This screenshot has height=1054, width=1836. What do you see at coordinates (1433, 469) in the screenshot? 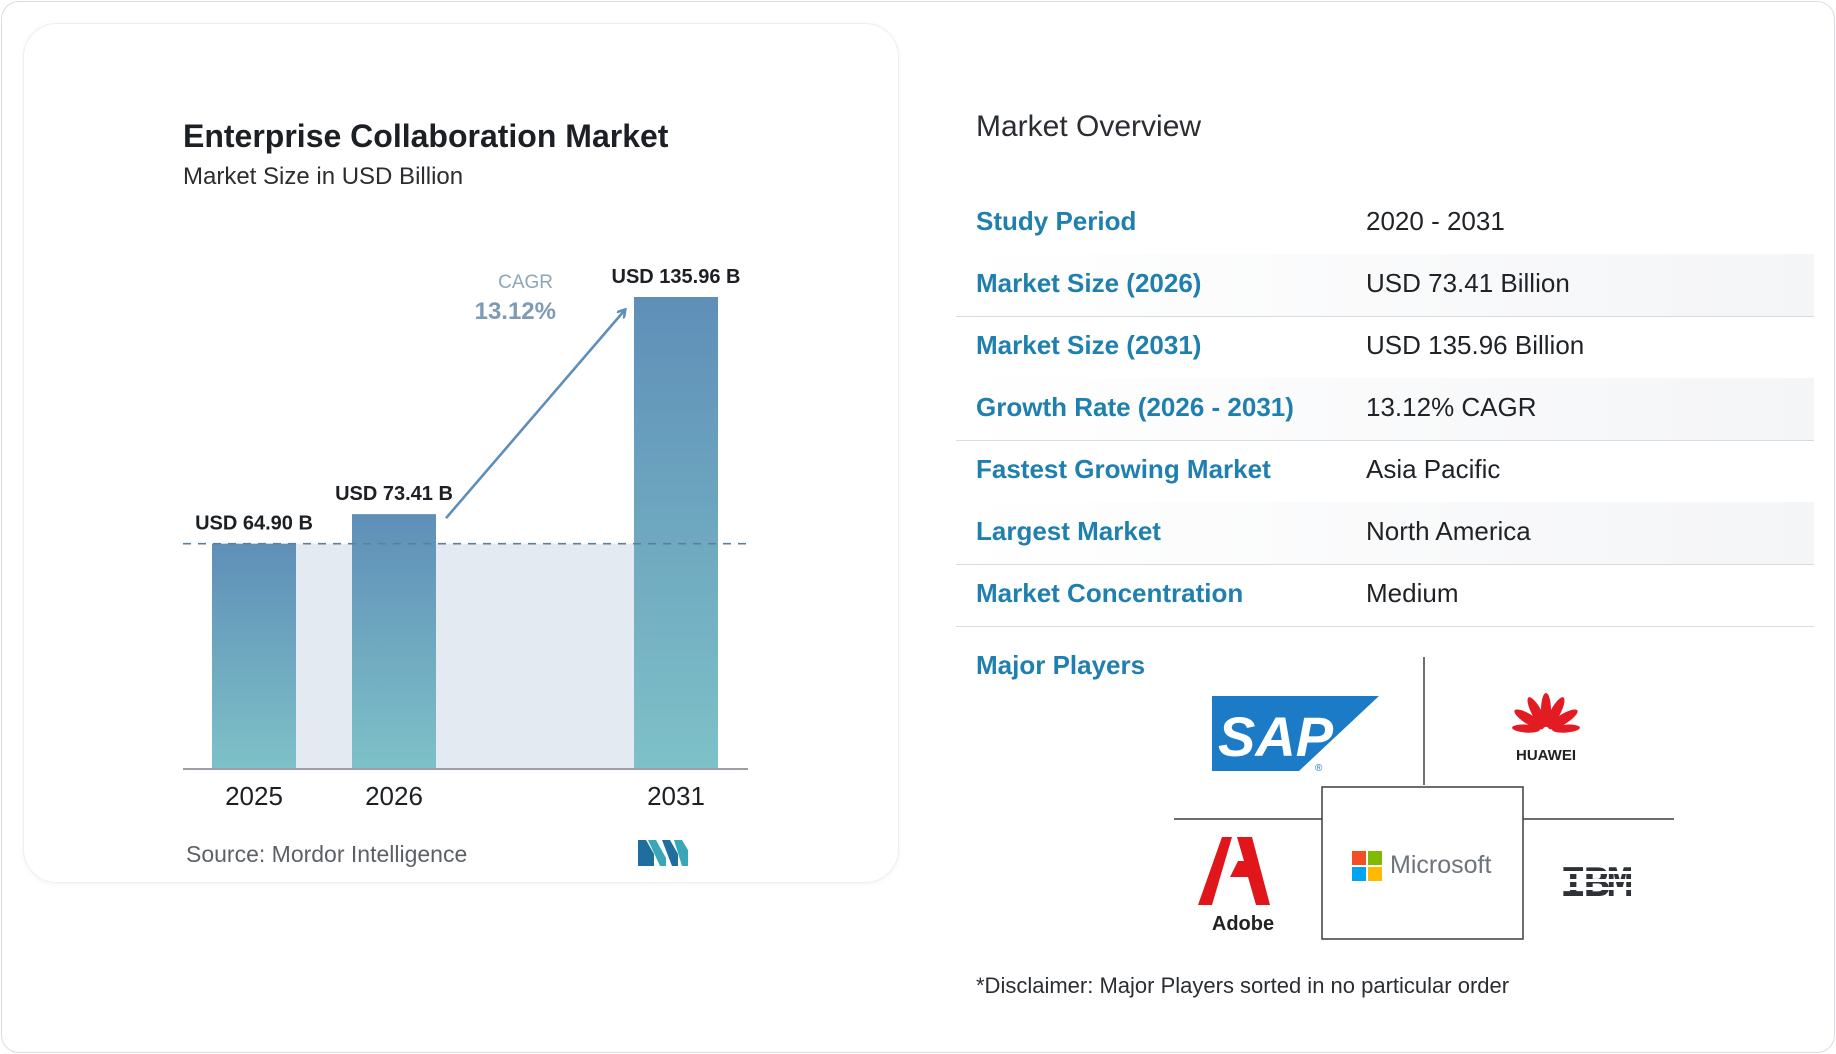
I see `overview-row-value: Asia Pacific` at bounding box center [1433, 469].